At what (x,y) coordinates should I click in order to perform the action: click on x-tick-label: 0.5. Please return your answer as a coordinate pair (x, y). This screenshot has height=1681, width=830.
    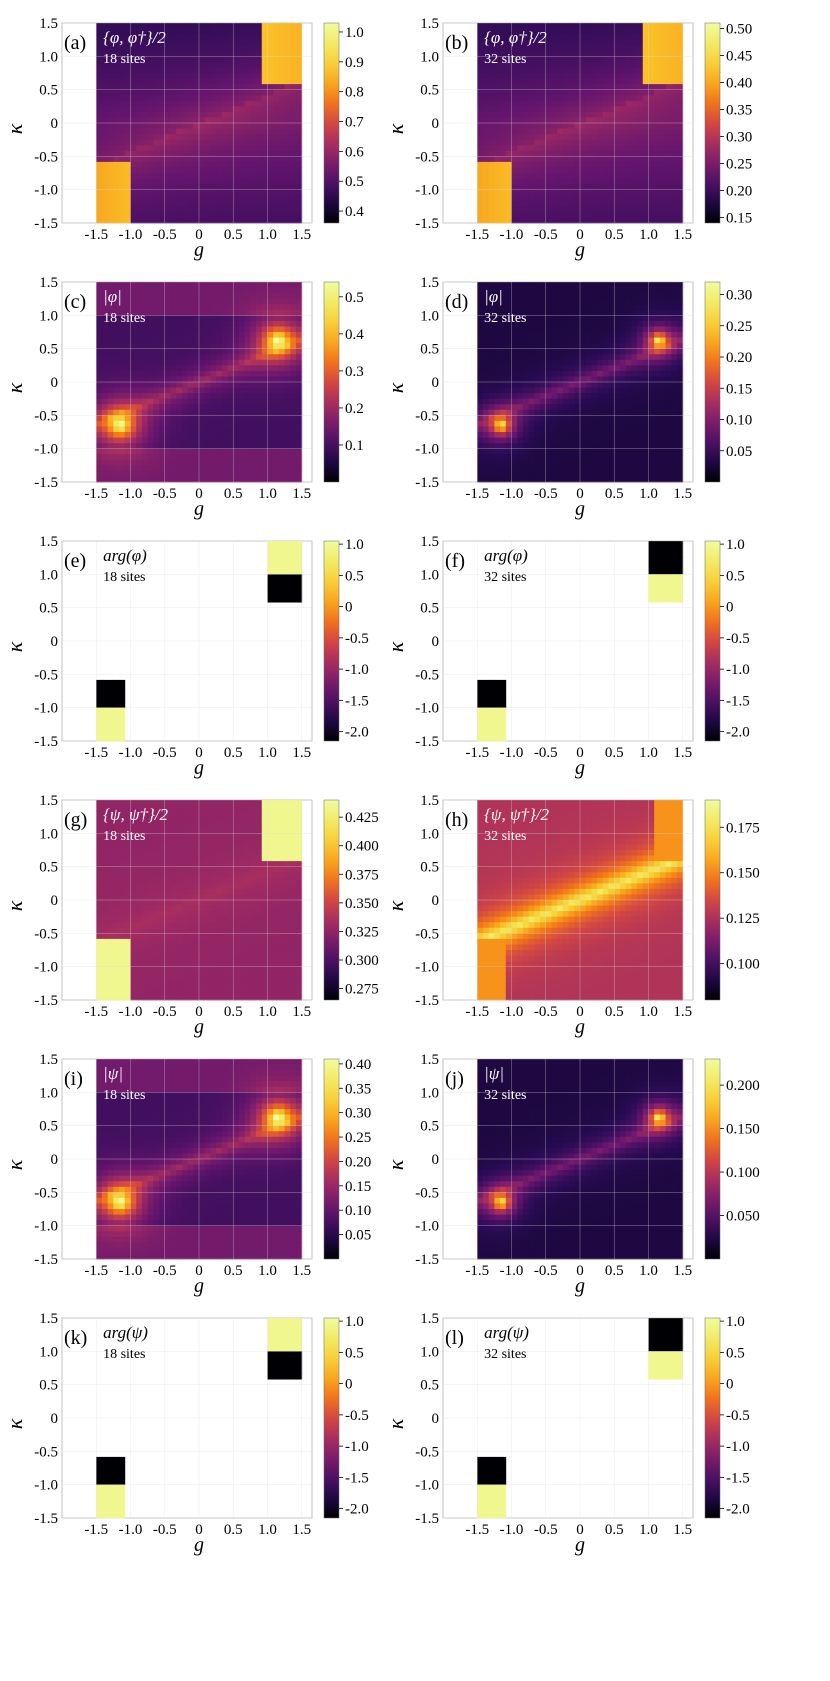
    Looking at the image, I should click on (614, 235).